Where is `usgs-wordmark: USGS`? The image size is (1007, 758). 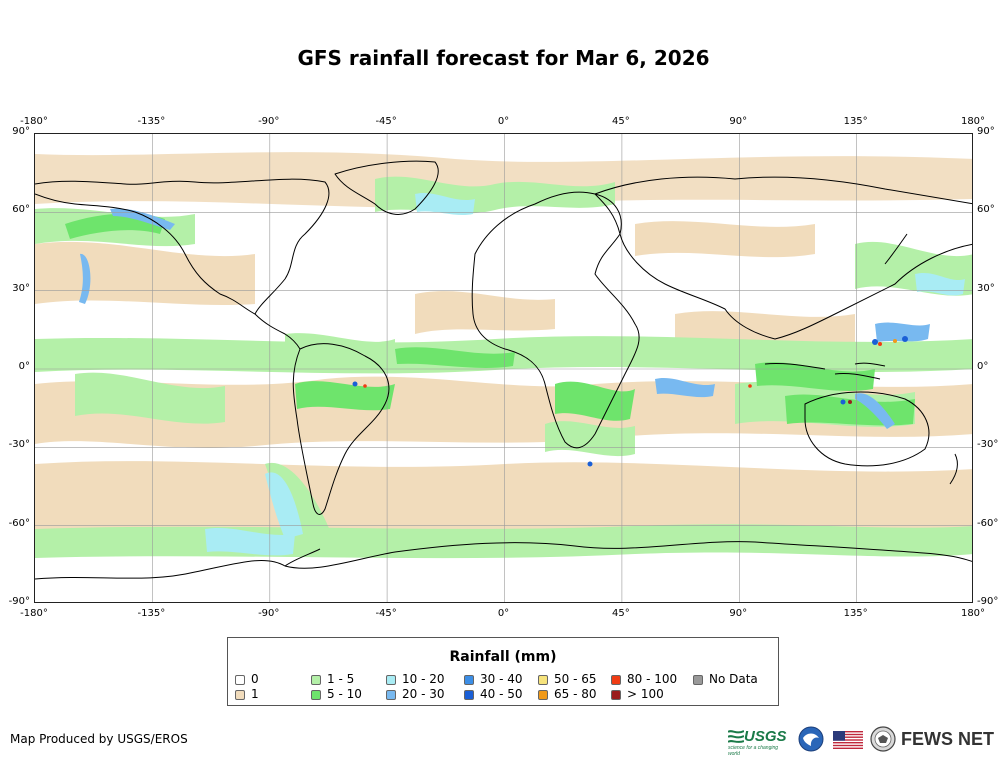 usgs-wordmark: USGS is located at coordinates (765, 736).